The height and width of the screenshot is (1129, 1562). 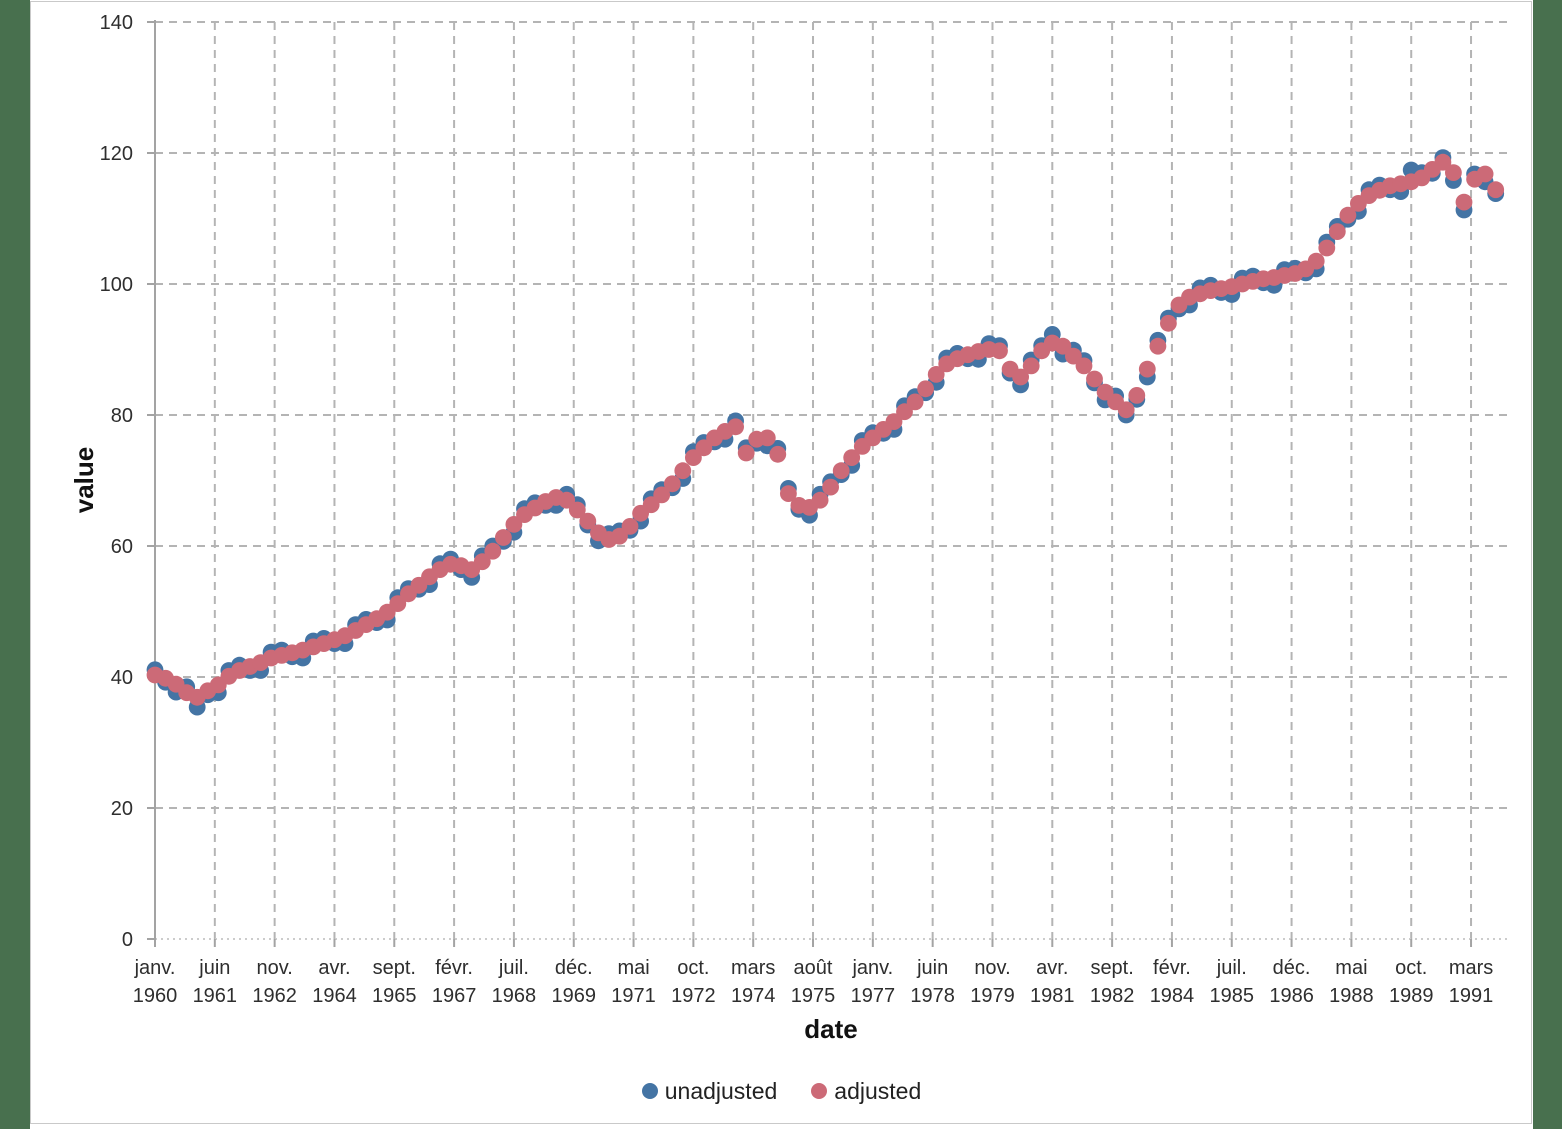 What do you see at coordinates (116, 23) in the screenshot?
I see `y-tick-label: 140` at bounding box center [116, 23].